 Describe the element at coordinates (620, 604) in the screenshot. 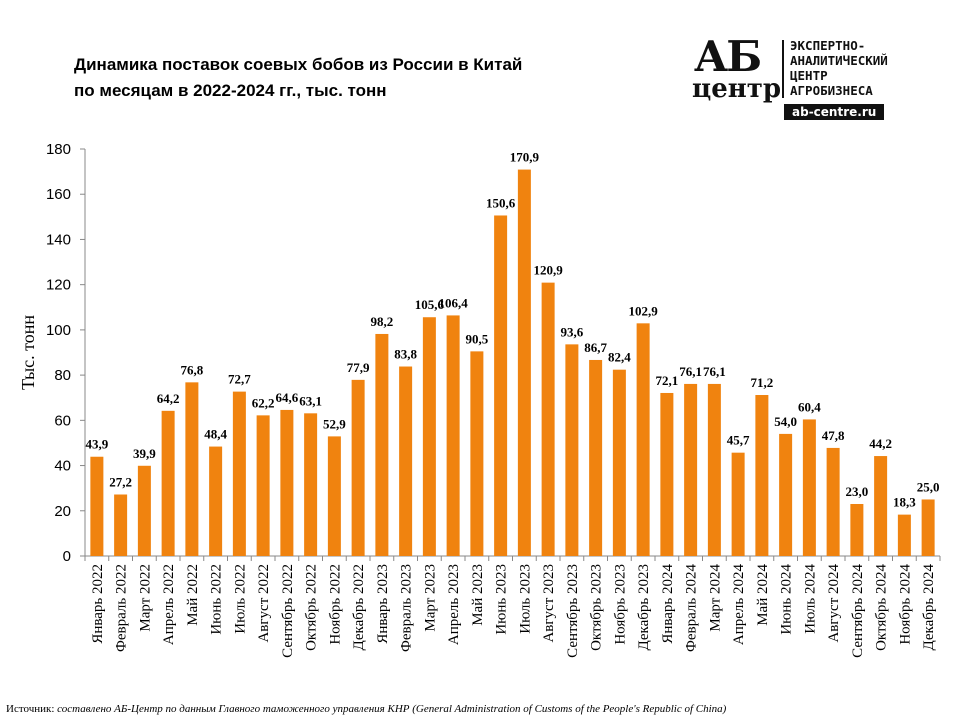

I see `x-tick-label: Ноябрь 2023` at that location.